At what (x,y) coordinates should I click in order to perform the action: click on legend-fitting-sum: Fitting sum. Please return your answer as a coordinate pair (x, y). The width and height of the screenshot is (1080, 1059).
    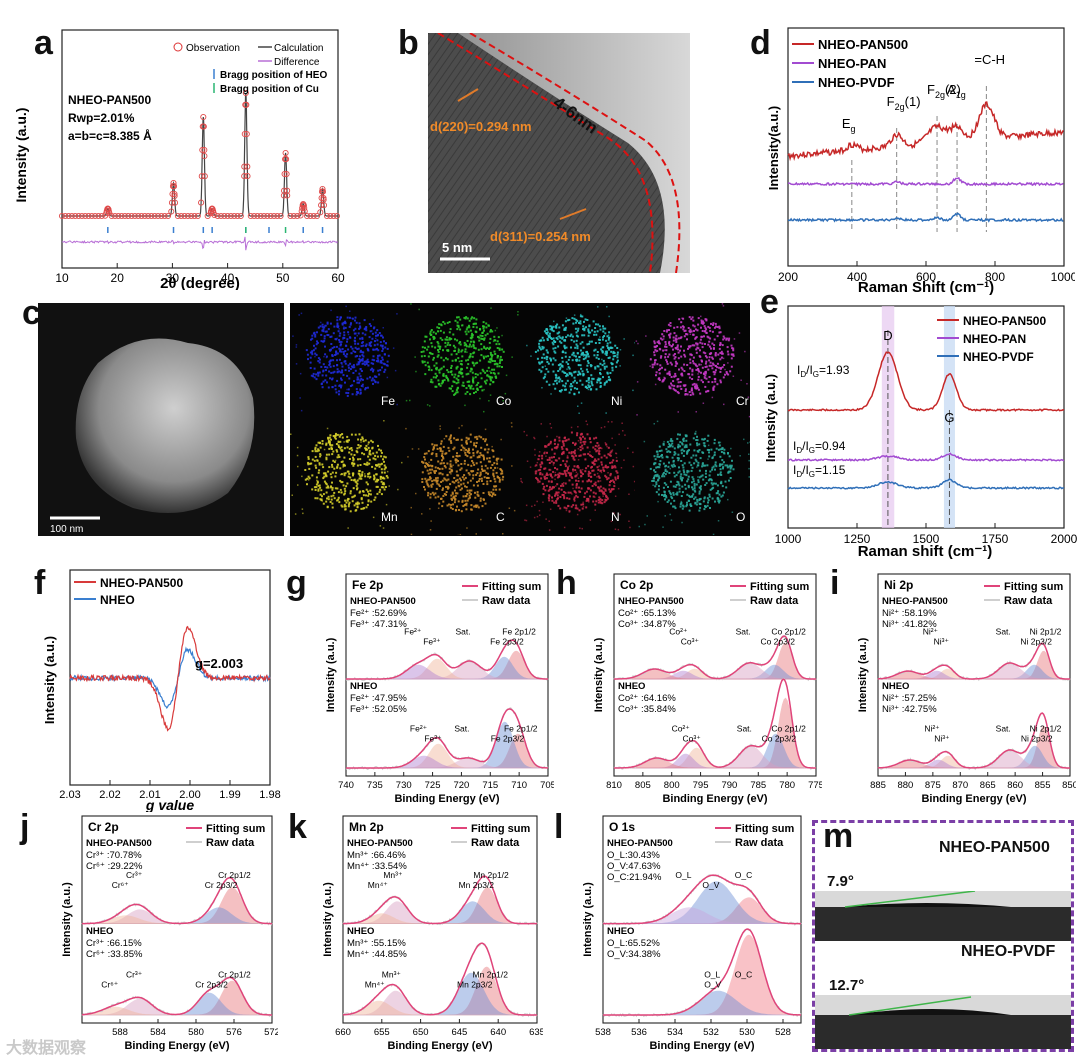
    Looking at the image, I should click on (511, 587).